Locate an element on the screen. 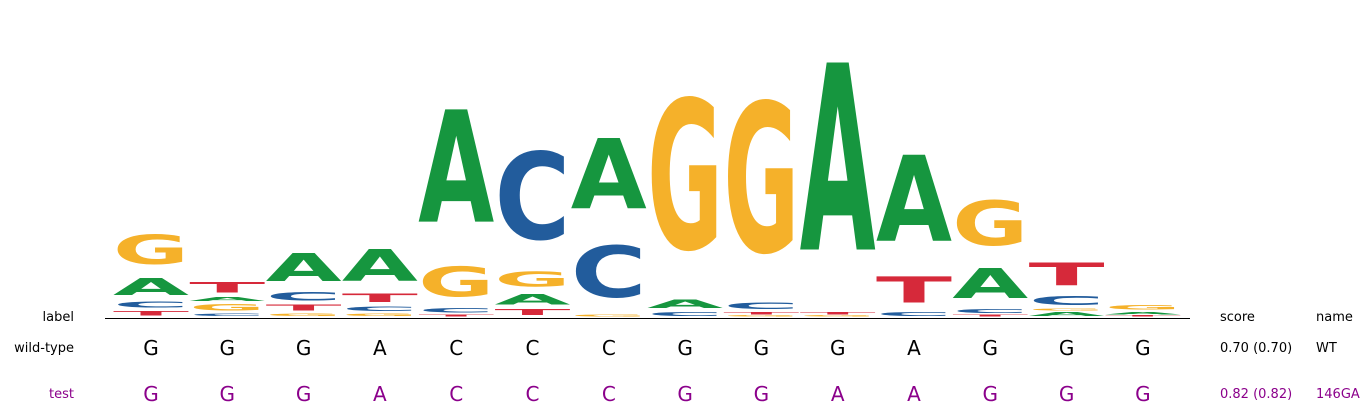  row-label-test: test is located at coordinates (61, 394).